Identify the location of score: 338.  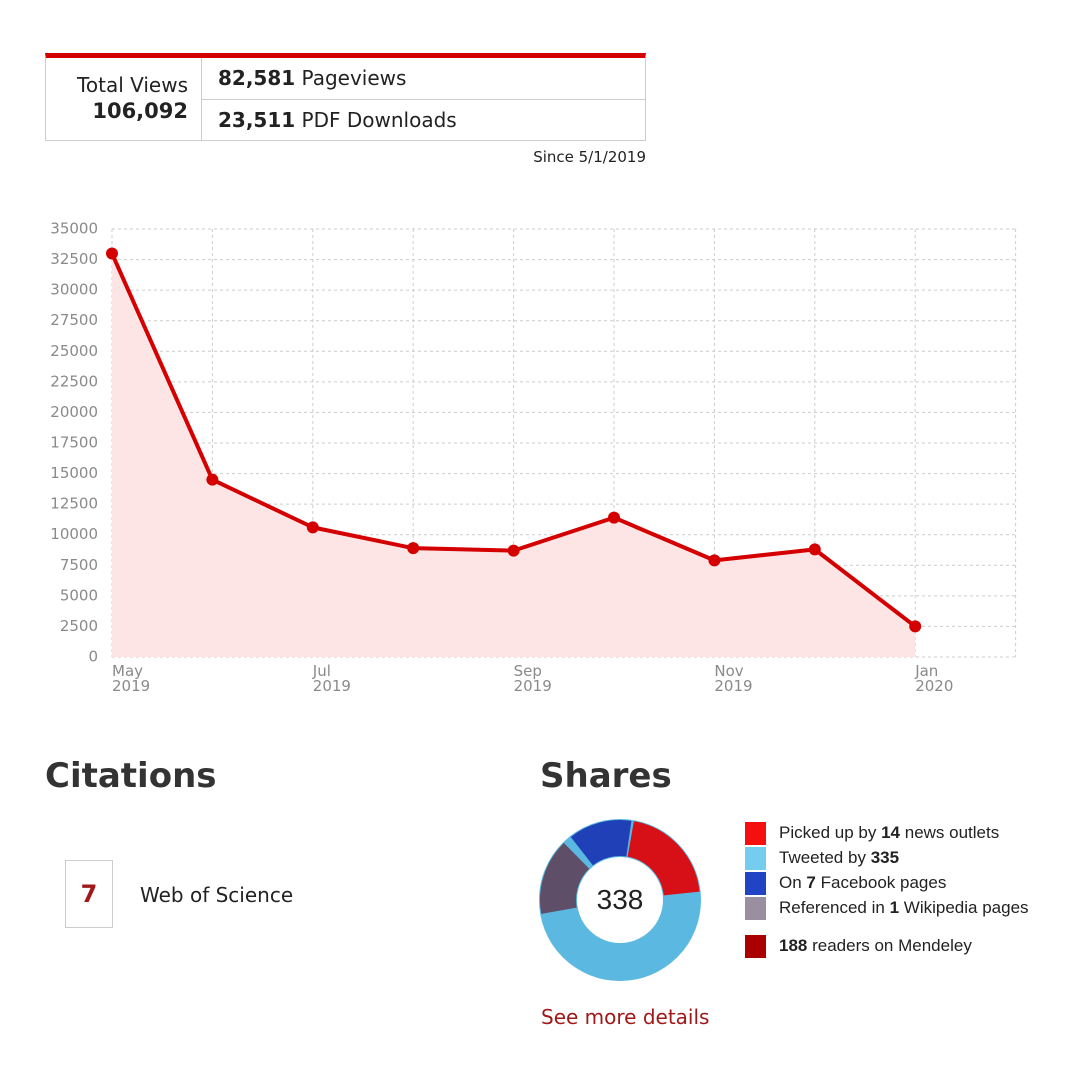
(620, 899).